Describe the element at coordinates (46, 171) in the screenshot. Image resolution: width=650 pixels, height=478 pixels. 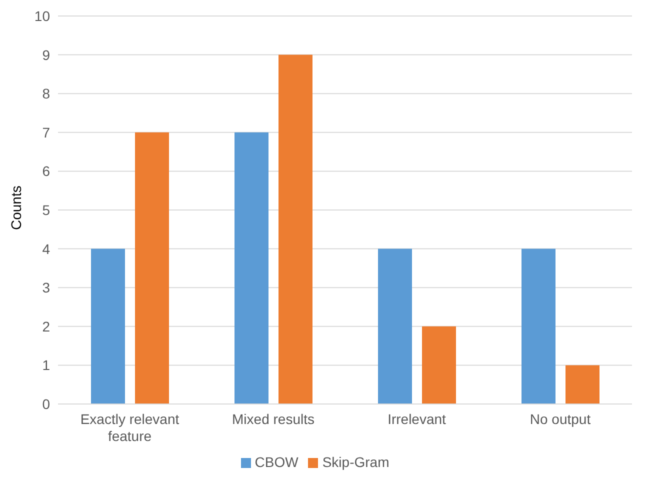
I see `y-tick-label: 6` at that location.